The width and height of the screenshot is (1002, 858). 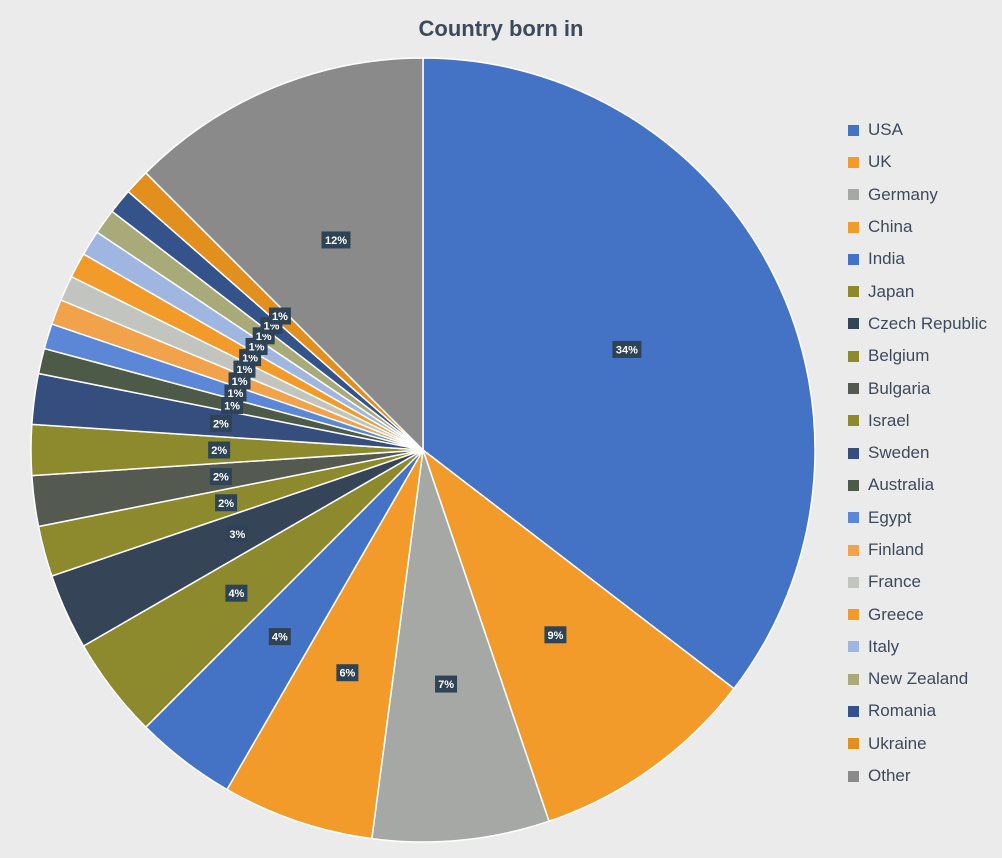 What do you see at coordinates (923, 291) in the screenshot?
I see `legend-item-japan: Japan` at bounding box center [923, 291].